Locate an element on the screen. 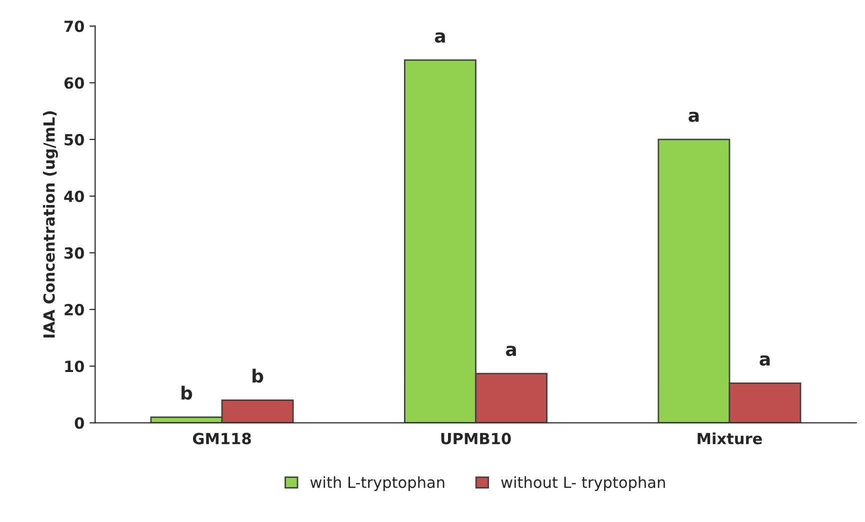 The image size is (865, 522). x-tick-label: Mixture is located at coordinates (730, 438).